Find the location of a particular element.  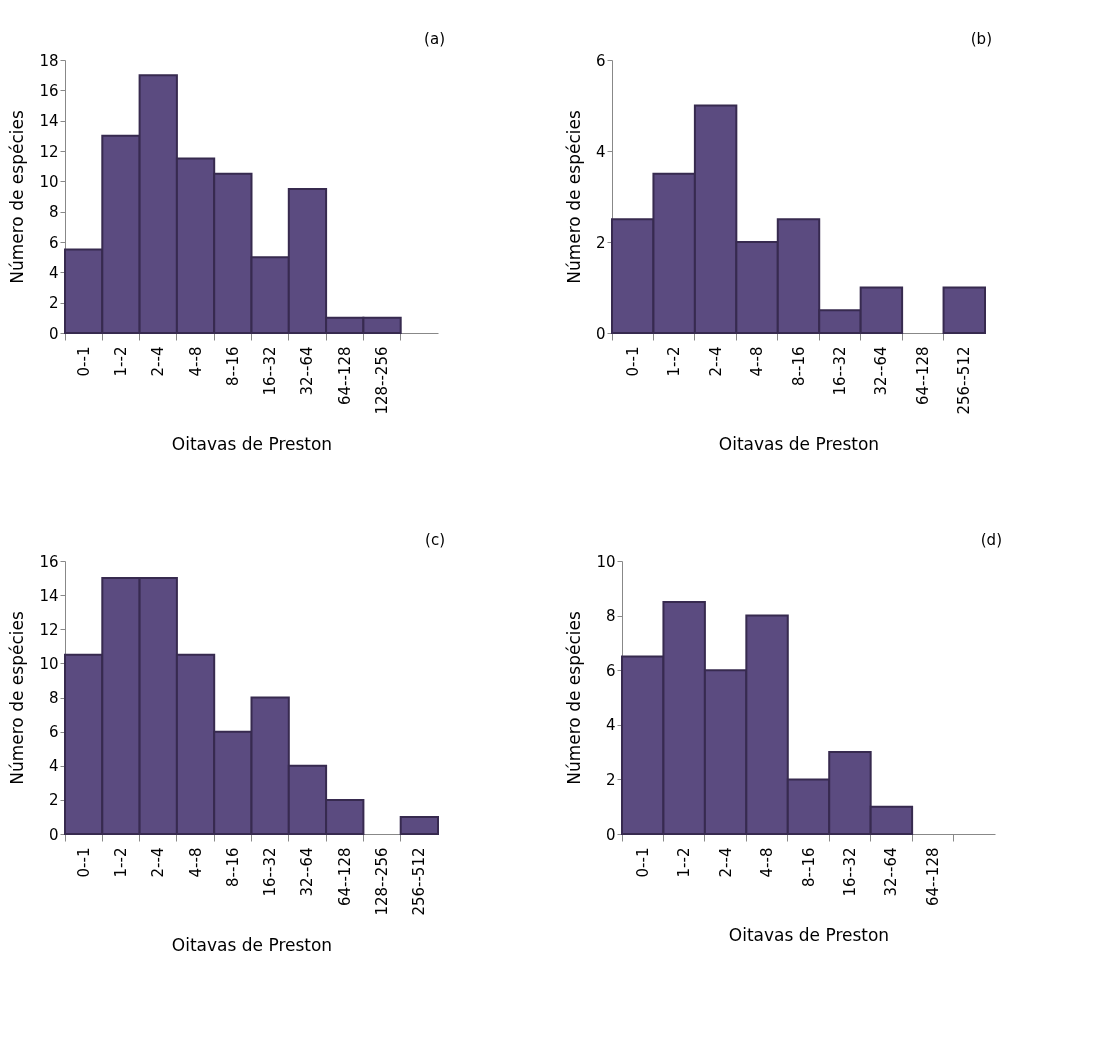

y-tick-label: 18 is located at coordinates (49, 60).